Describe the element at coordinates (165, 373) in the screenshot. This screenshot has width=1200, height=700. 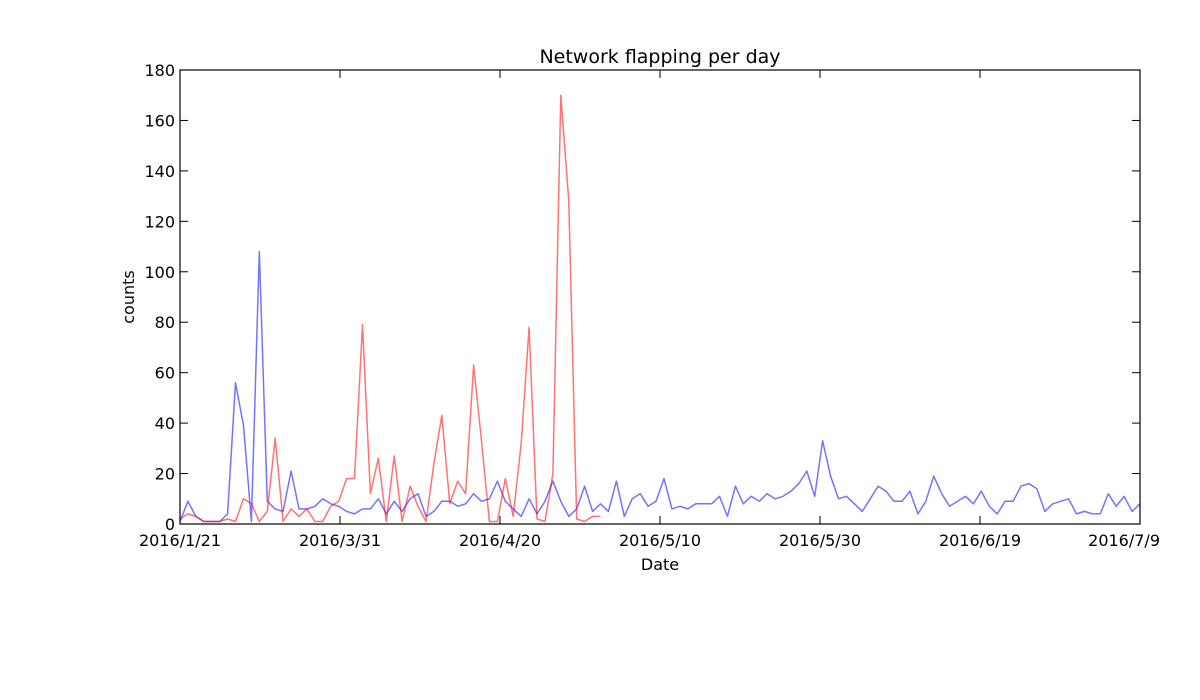
I see `y-tick-label: 60` at that location.